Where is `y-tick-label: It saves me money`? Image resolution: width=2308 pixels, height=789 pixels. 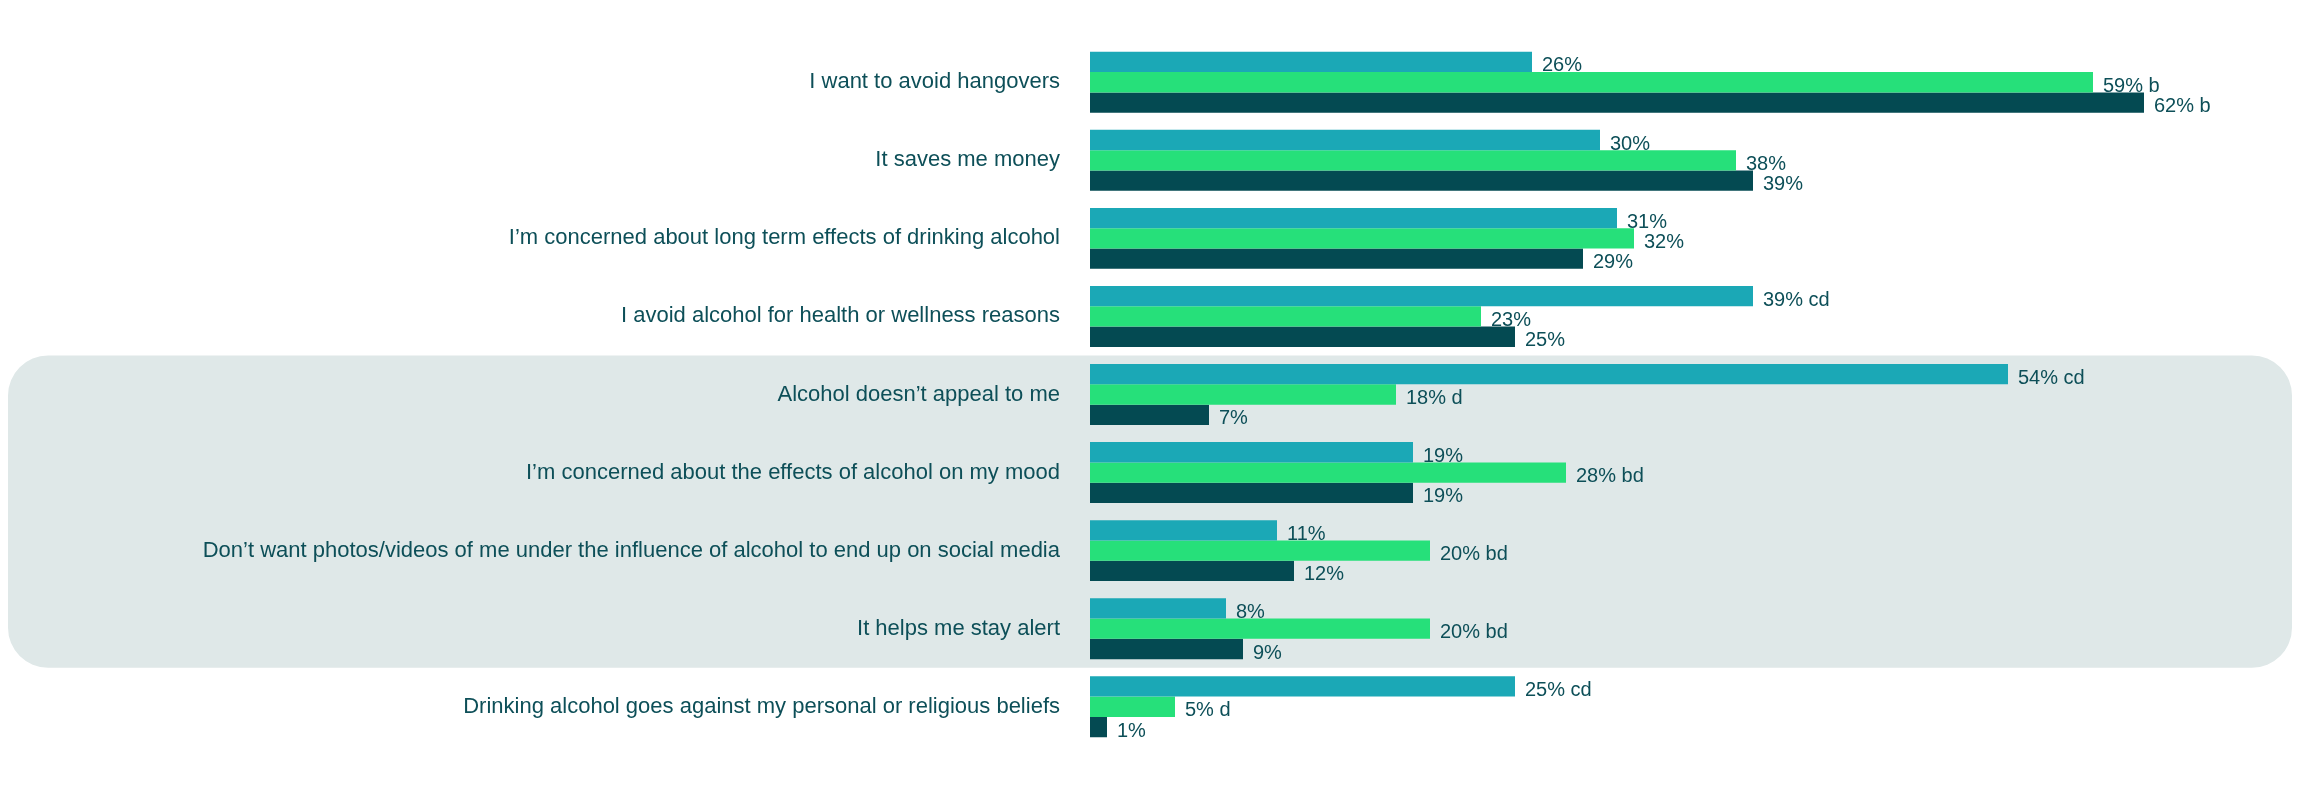
y-tick-label: It saves me money is located at coordinates (967, 159).